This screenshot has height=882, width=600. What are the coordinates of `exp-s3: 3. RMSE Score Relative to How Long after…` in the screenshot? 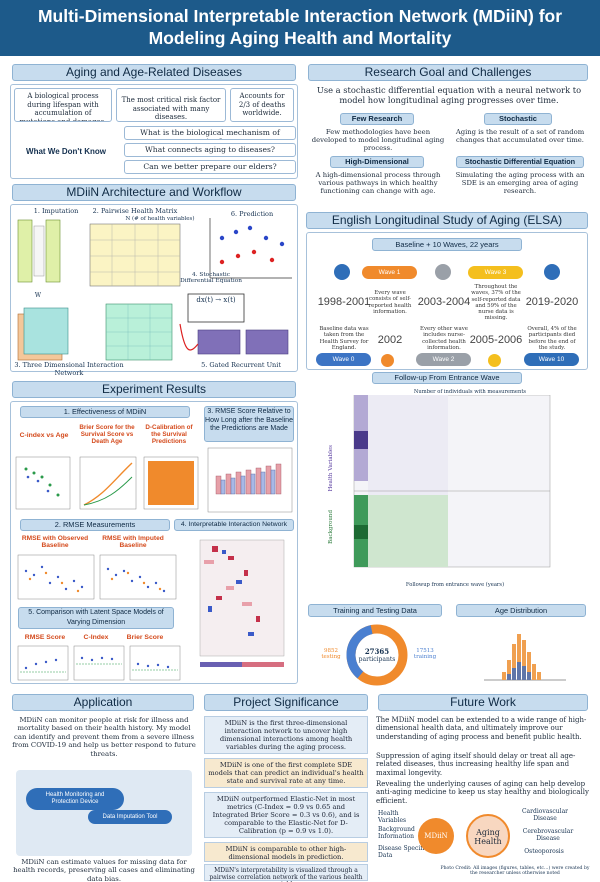 It's located at (249, 424).